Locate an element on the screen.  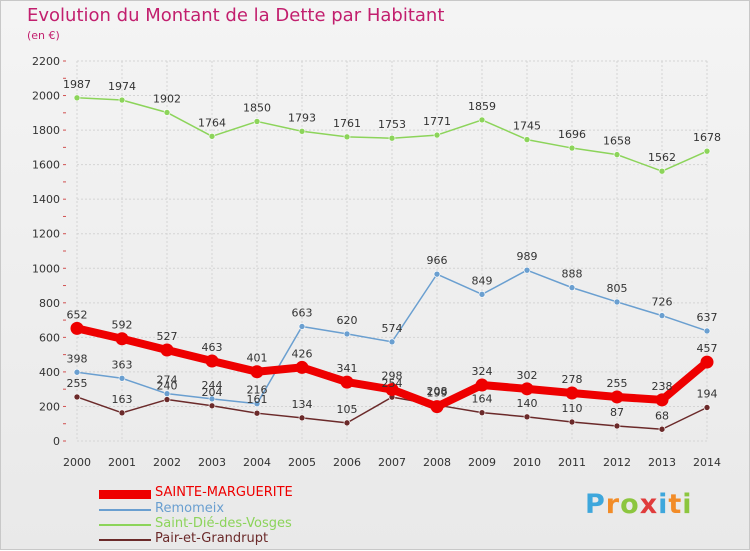
data-label: 208 is located at coordinates (437, 391).